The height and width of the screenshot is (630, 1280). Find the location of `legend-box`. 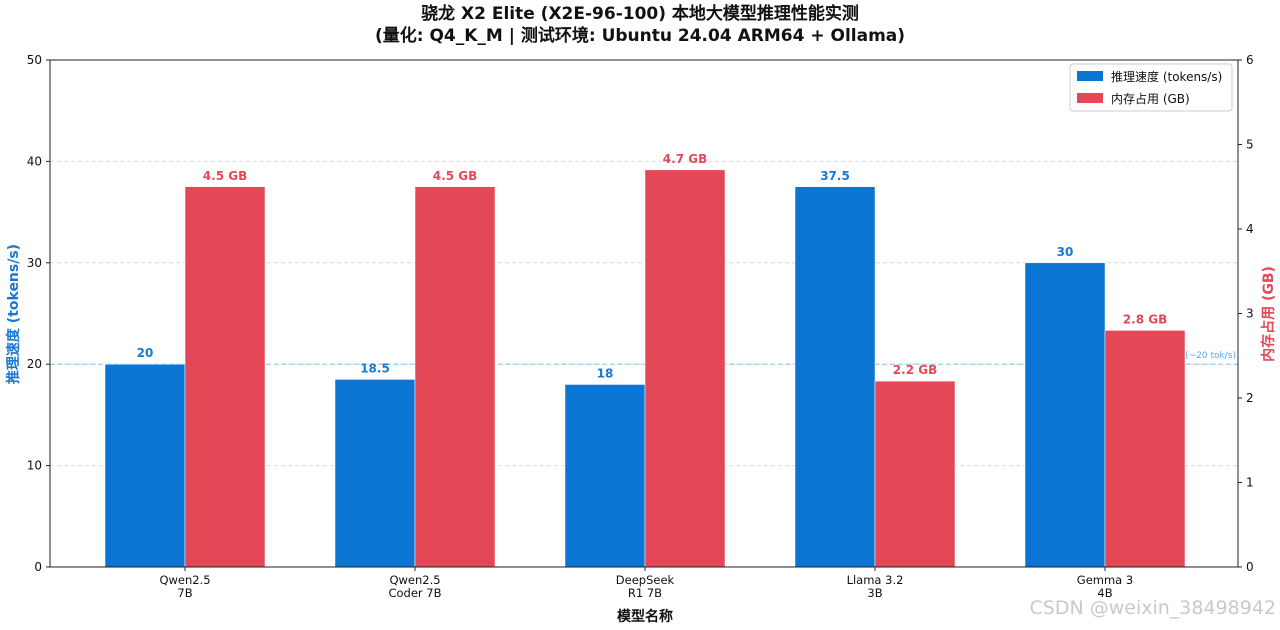

legend-box is located at coordinates (1151, 87).